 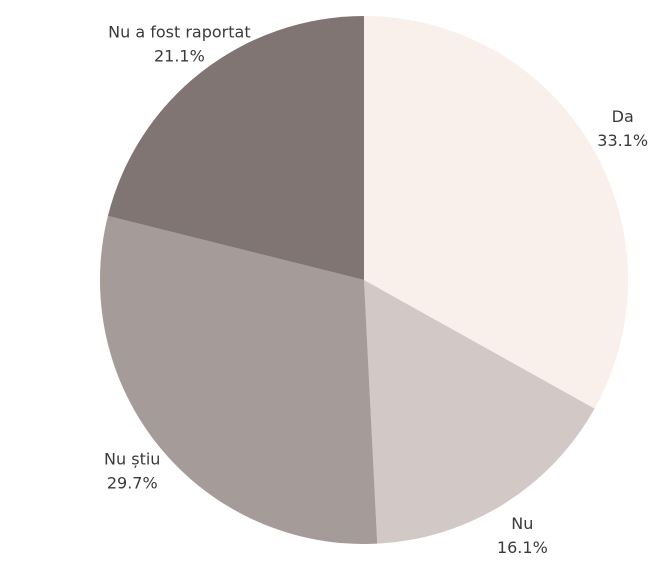 I want to click on slice-label-da: Da, so click(x=623, y=116).